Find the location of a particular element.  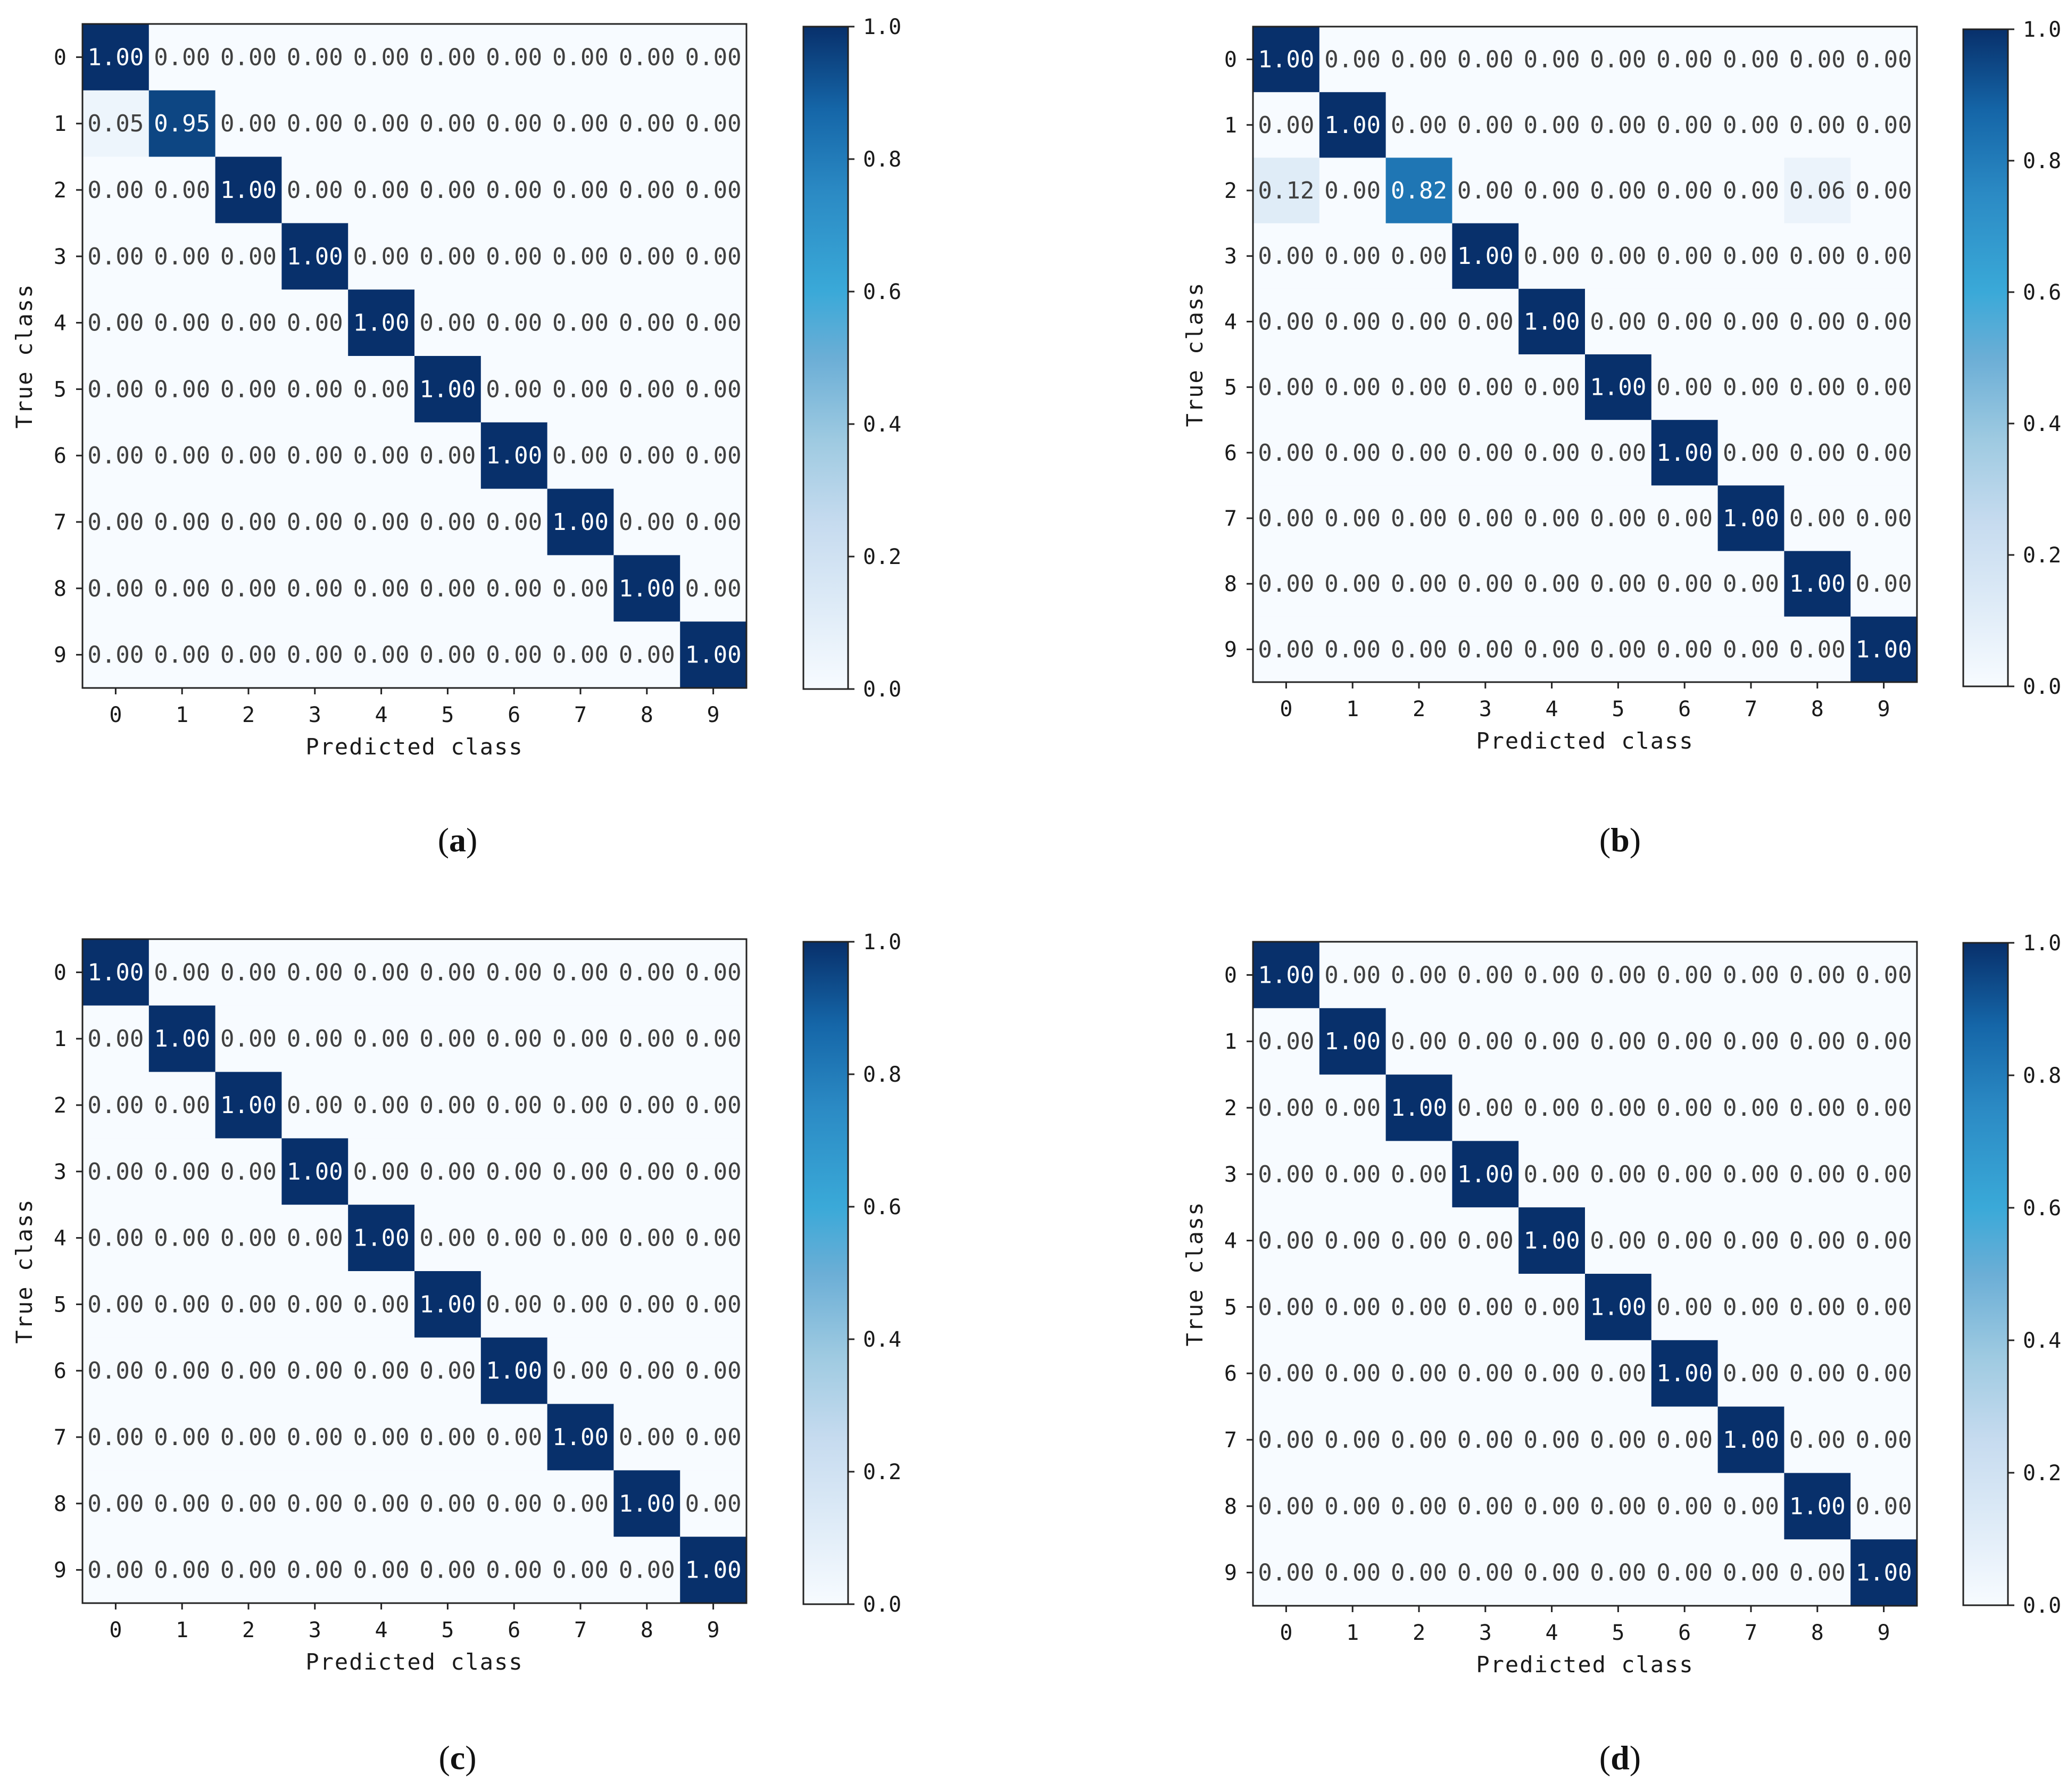

y-tick-label: 4 is located at coordinates (1230, 322).